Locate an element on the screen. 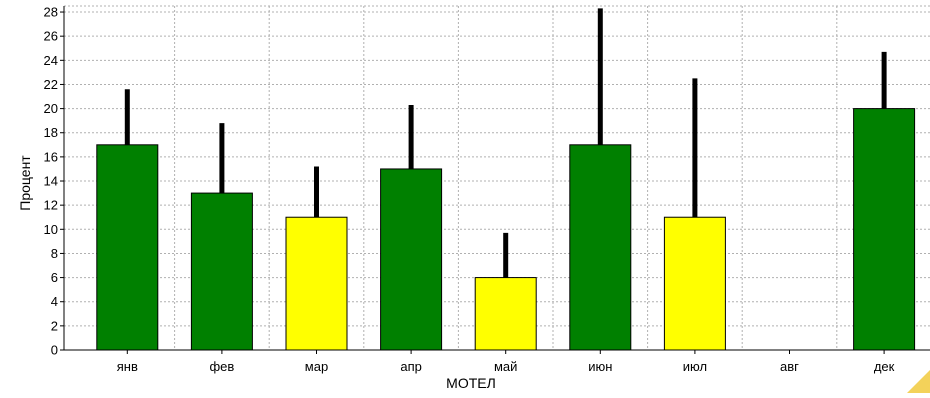 The image size is (930, 398). x-tick-label: июл is located at coordinates (695, 366).